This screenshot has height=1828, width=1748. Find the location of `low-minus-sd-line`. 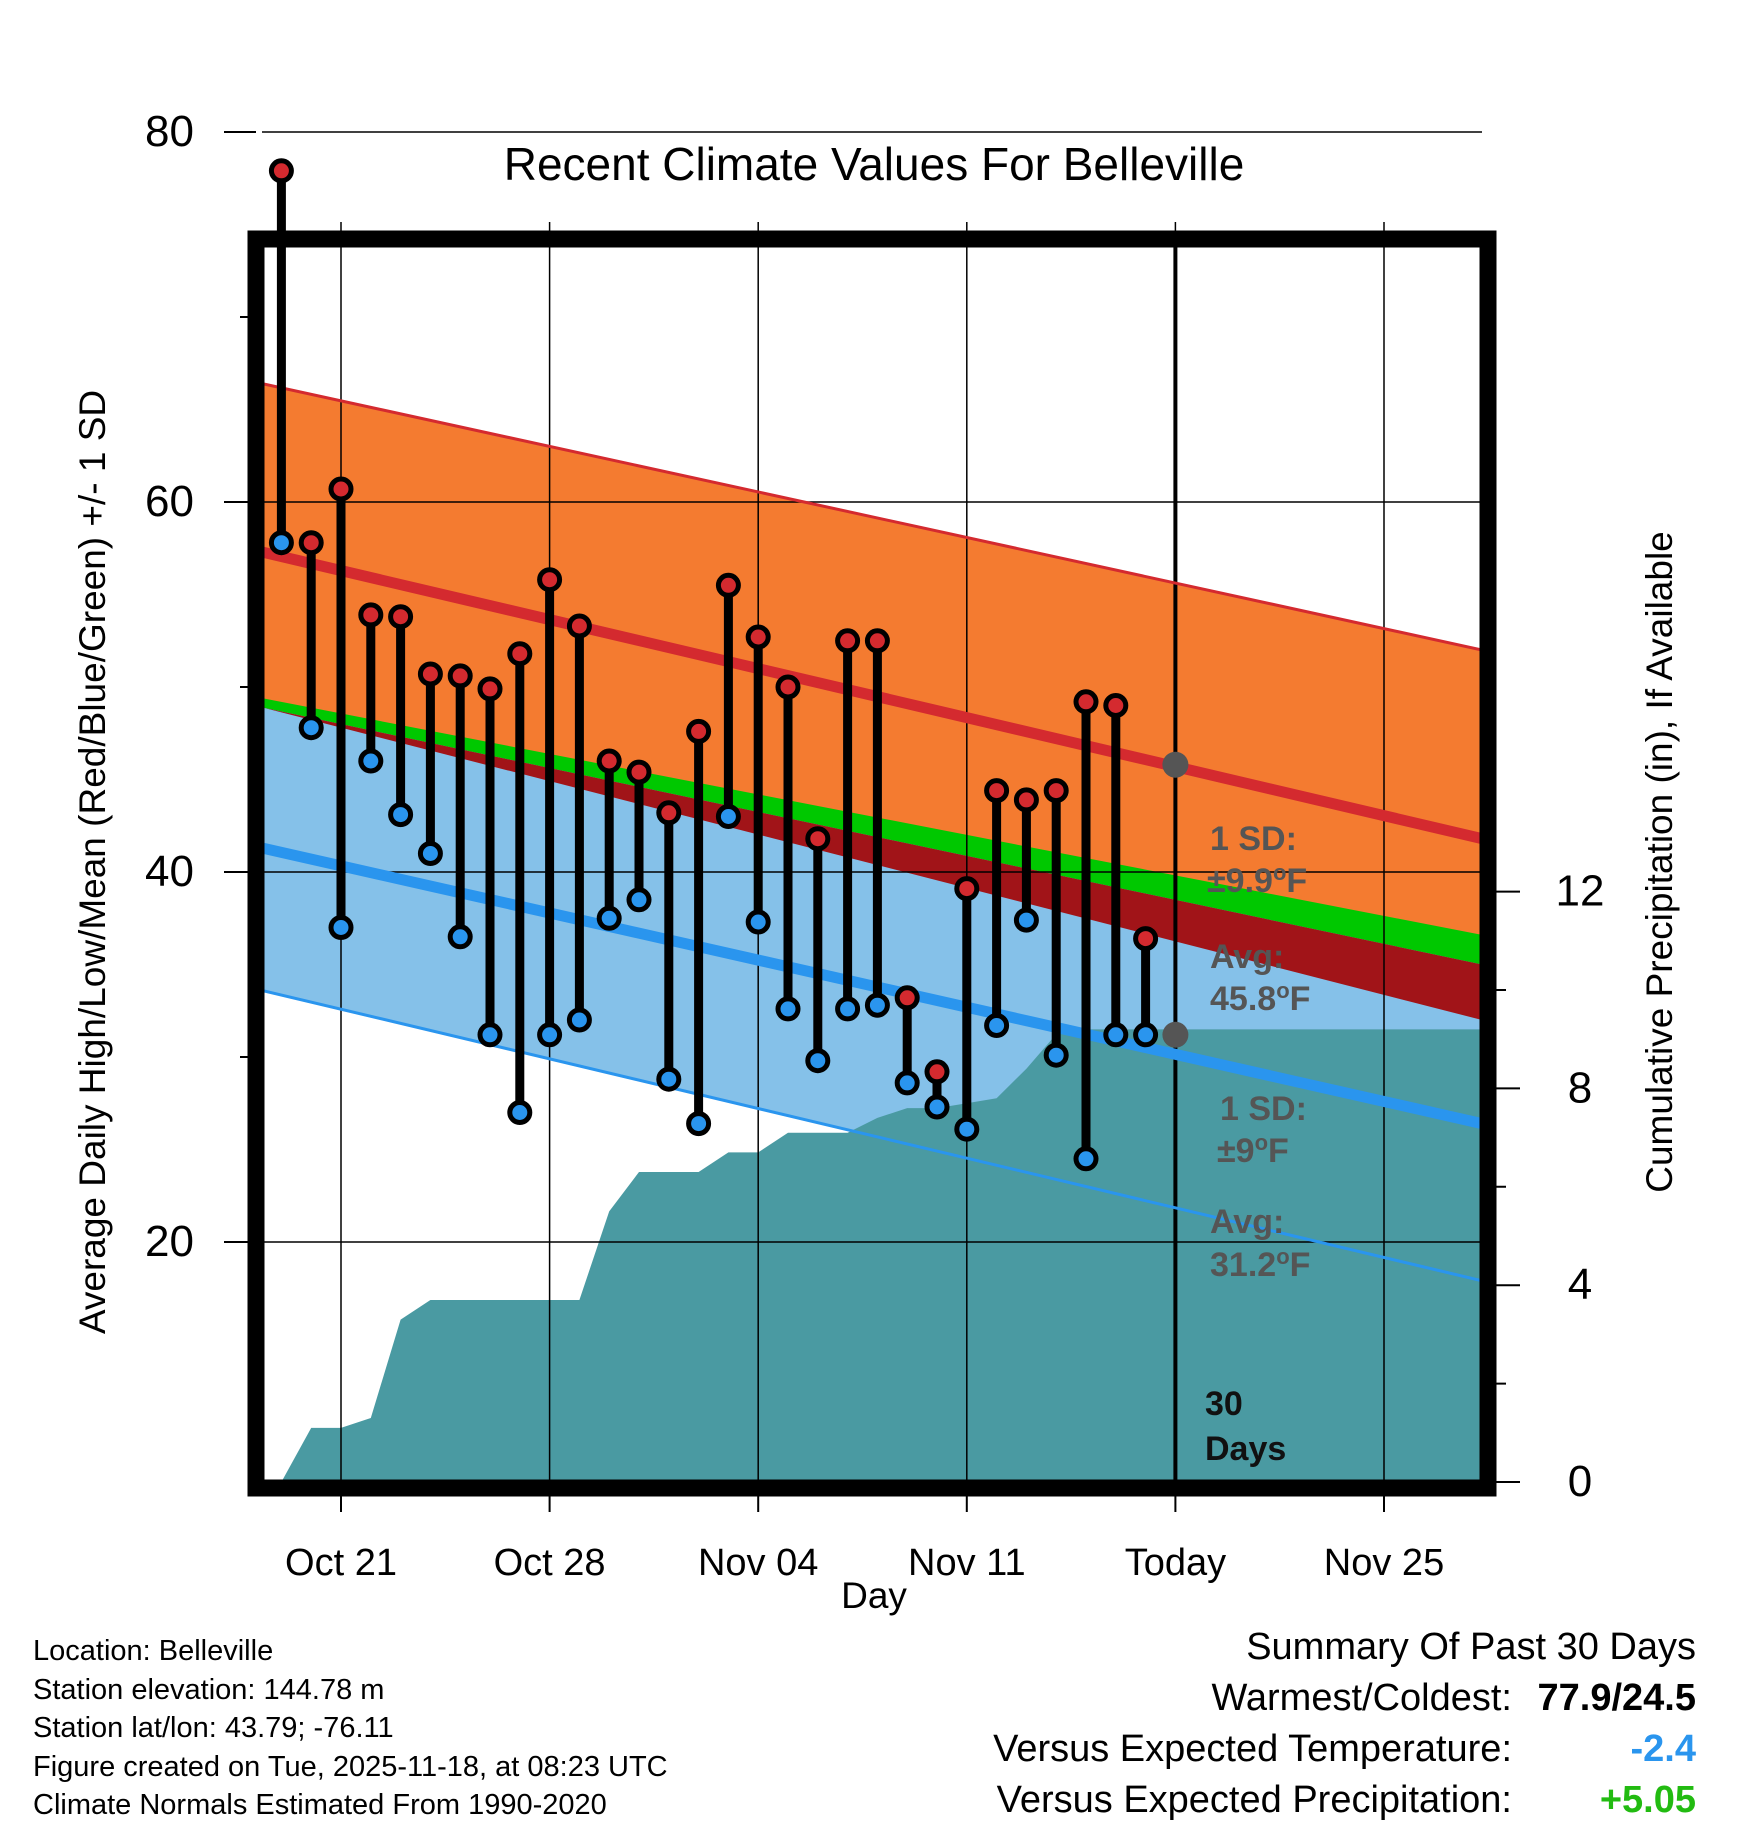

low-minus-sd-line is located at coordinates (872, 1135).